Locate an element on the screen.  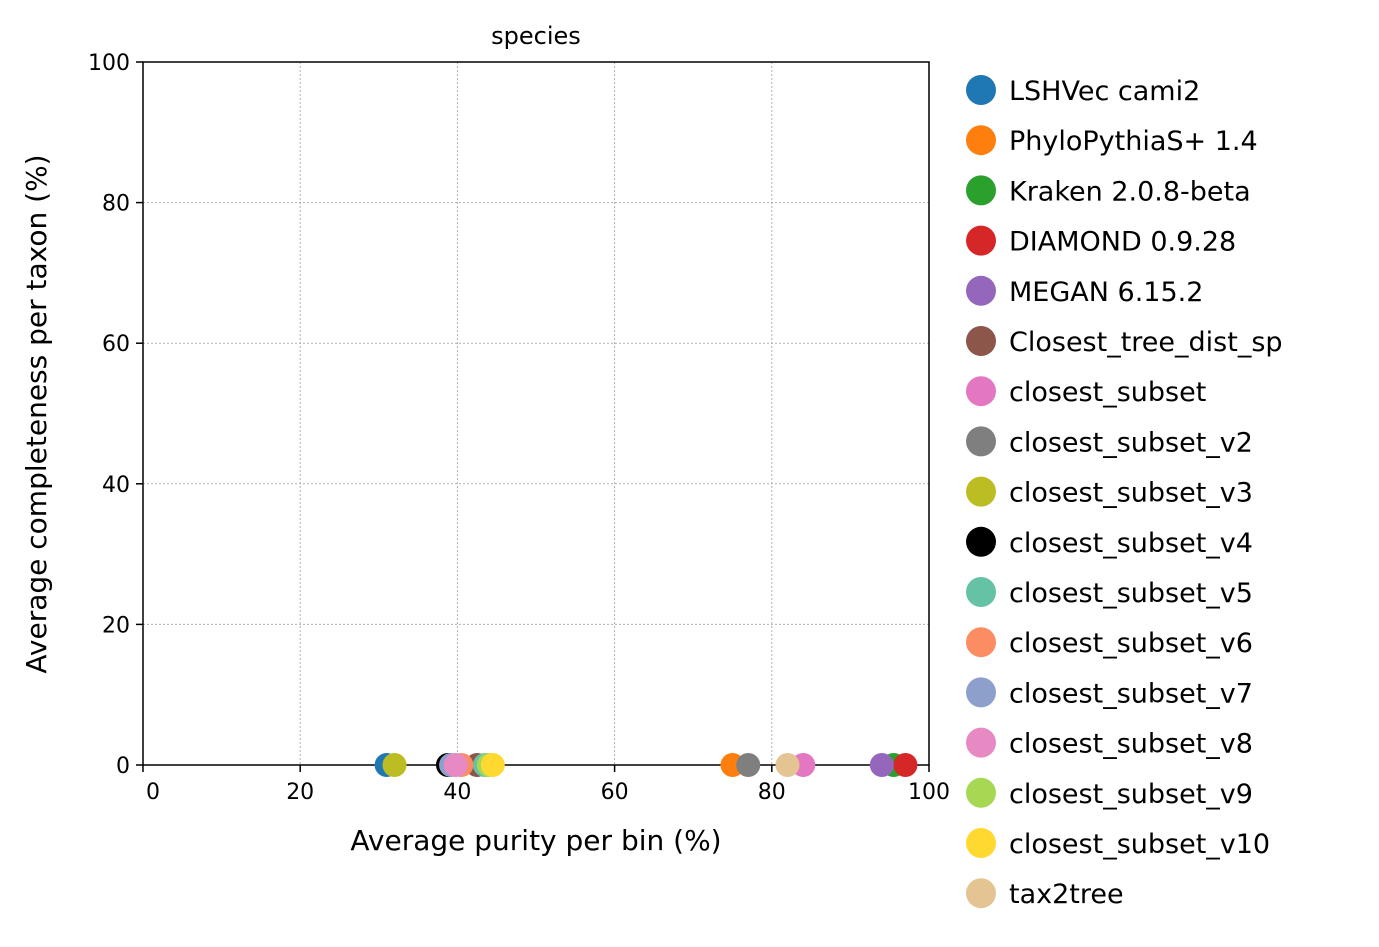
data-points is located at coordinates (646, 765).